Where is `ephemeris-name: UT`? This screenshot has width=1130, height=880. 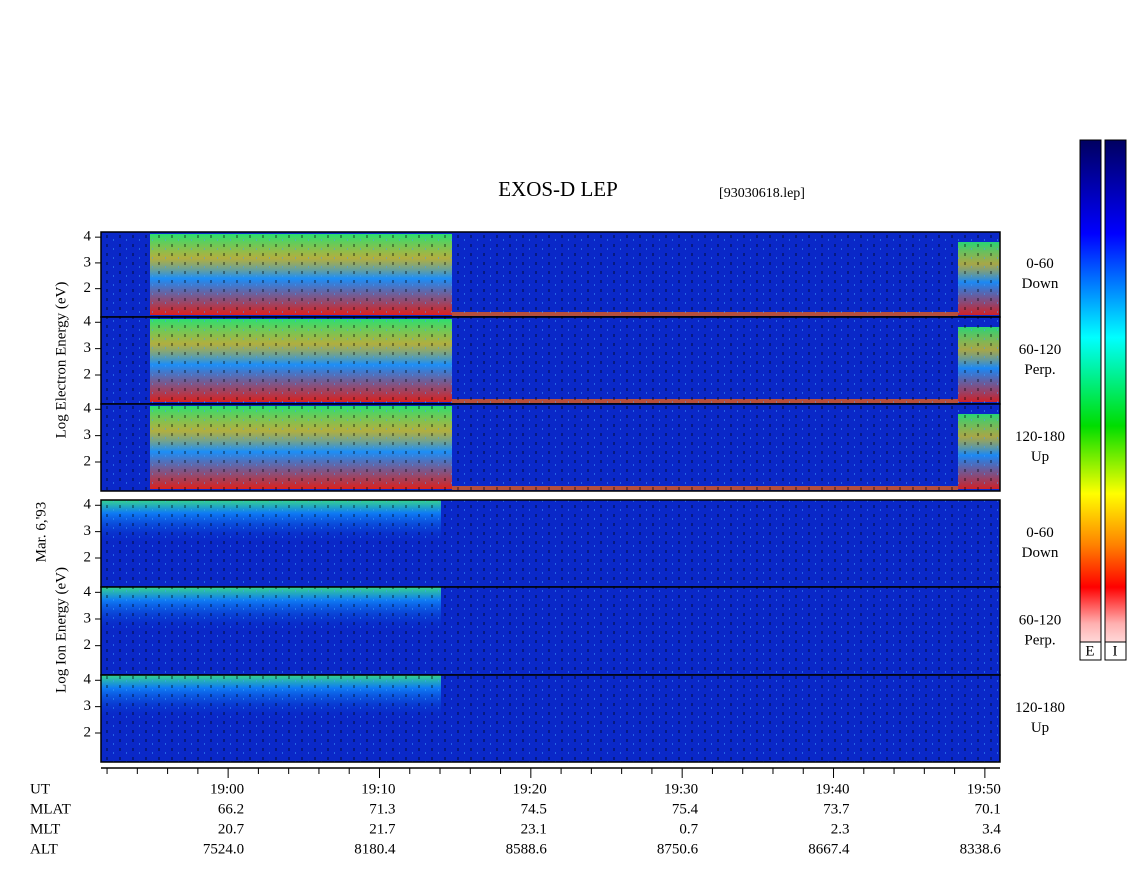 ephemeris-name: UT is located at coordinates (40, 789).